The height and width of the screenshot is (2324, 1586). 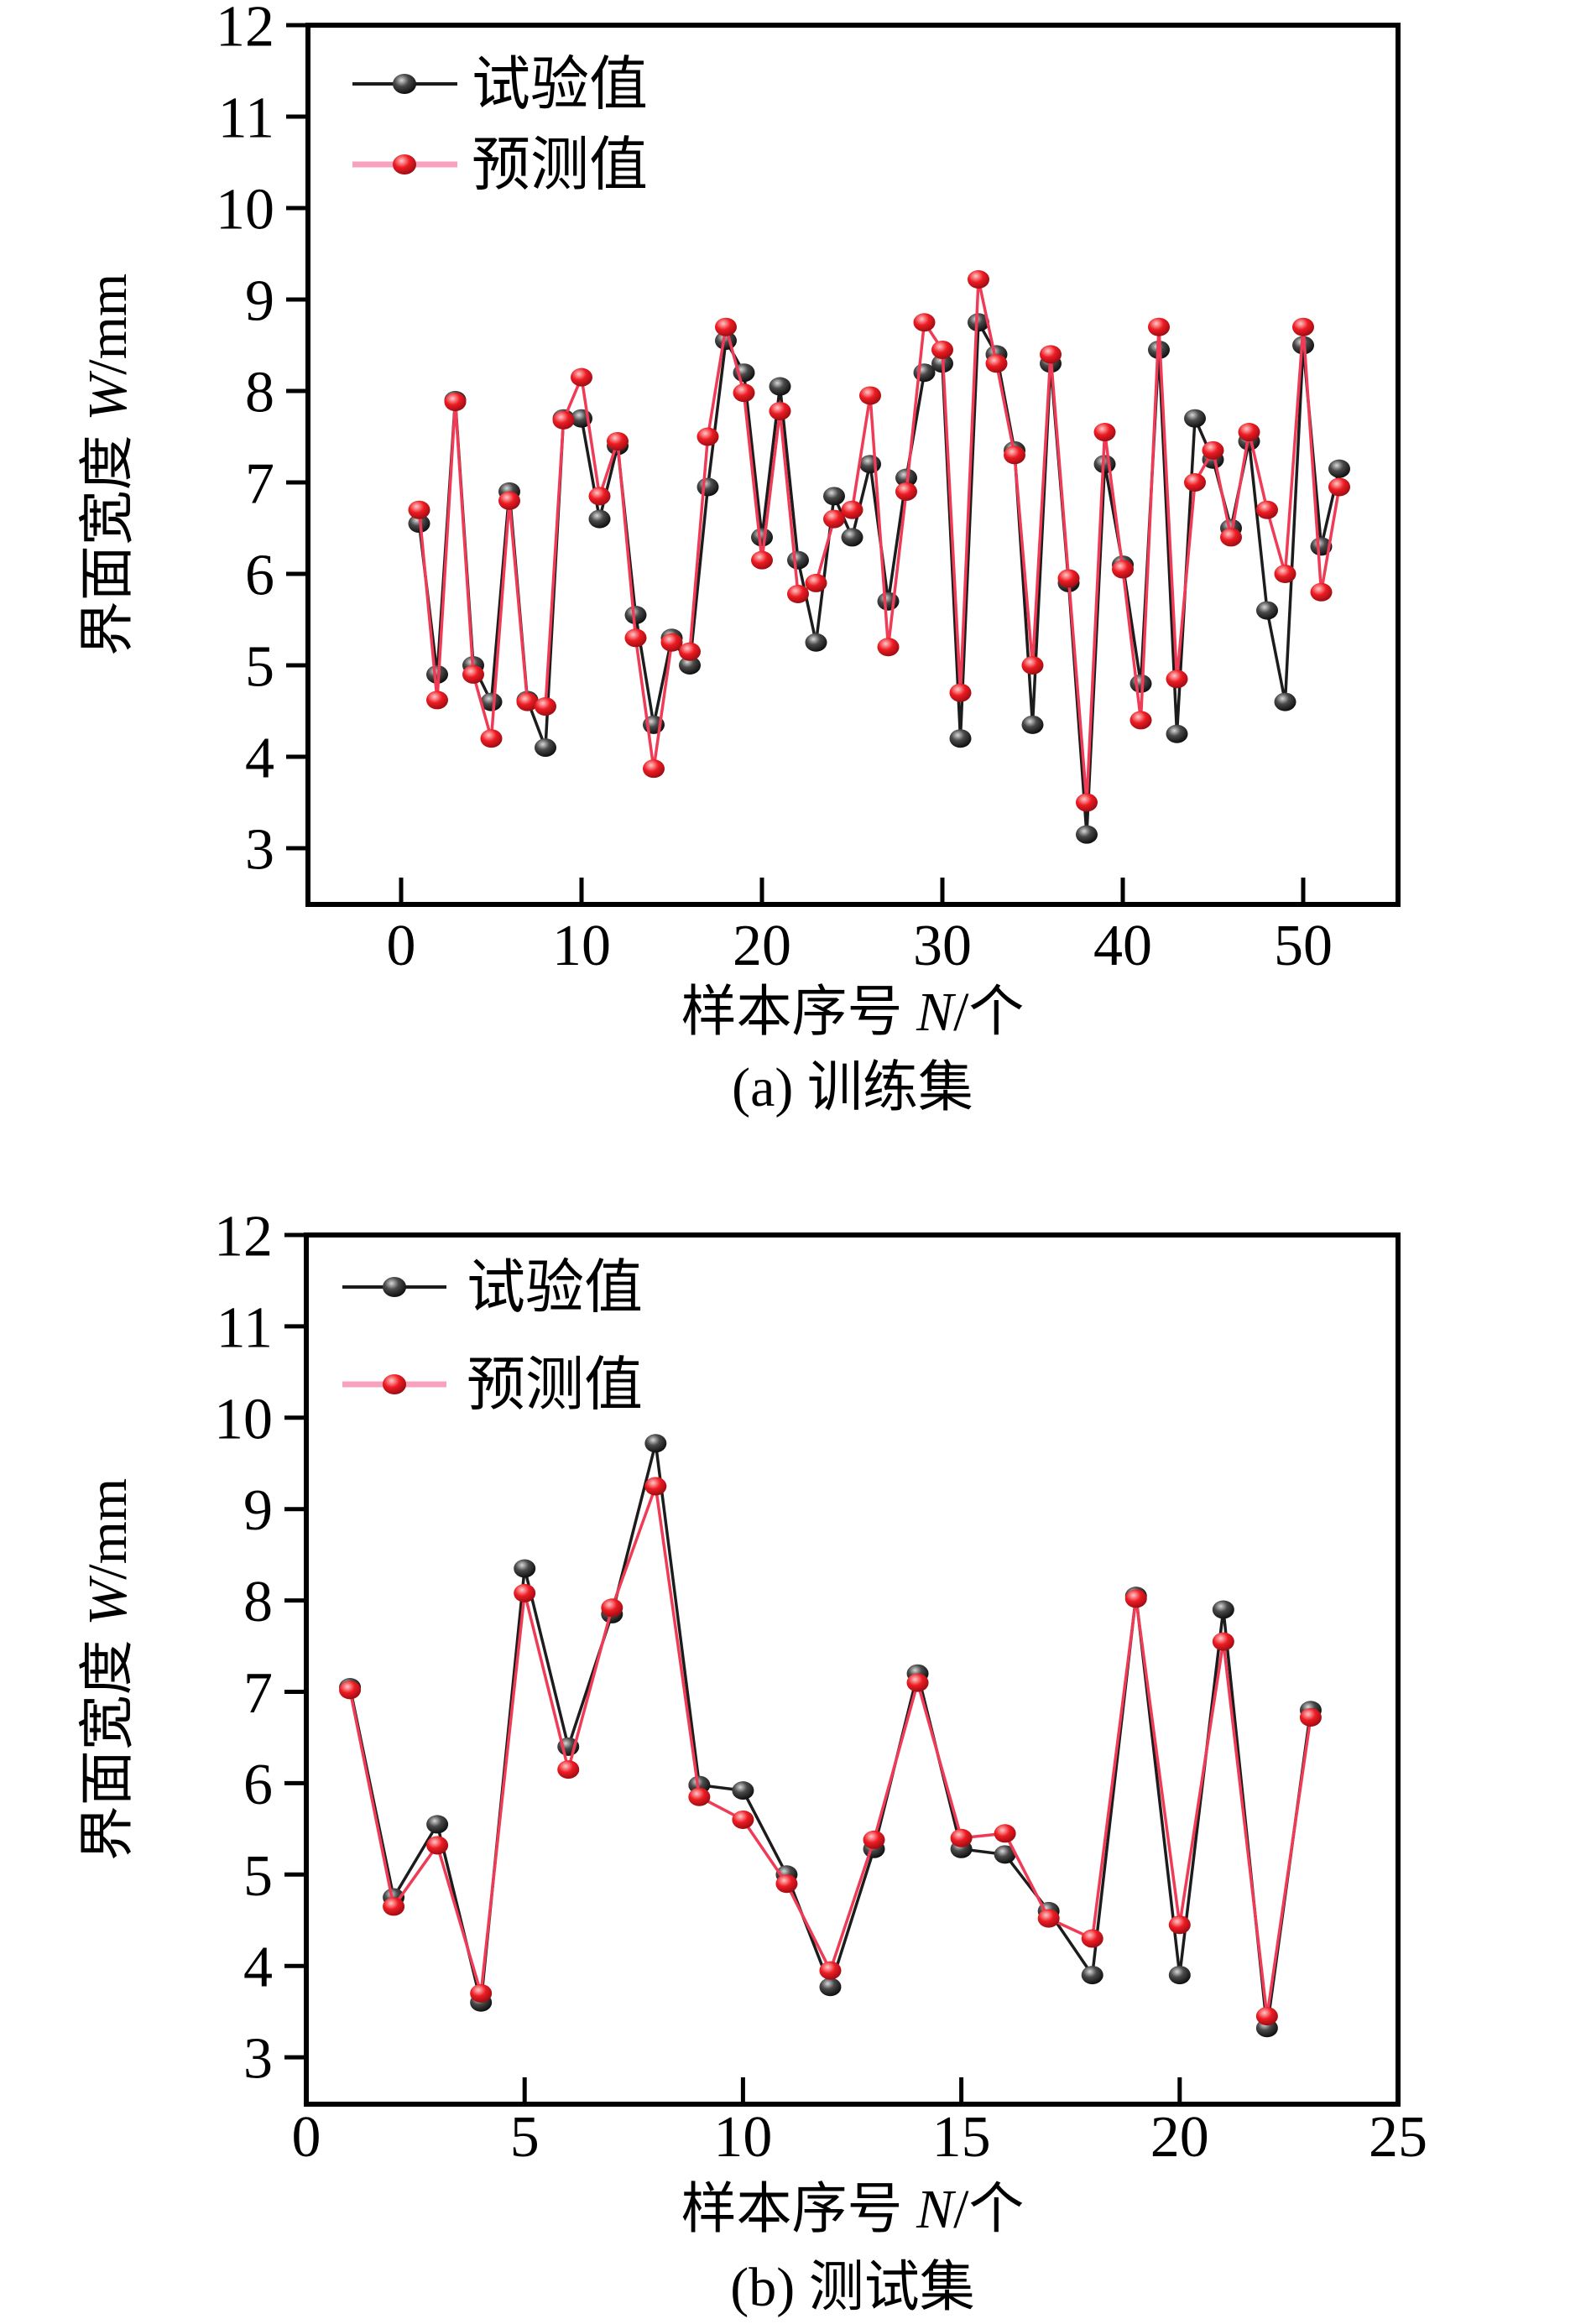 I want to click on x-tick-label: 40, so click(x=1123, y=946).